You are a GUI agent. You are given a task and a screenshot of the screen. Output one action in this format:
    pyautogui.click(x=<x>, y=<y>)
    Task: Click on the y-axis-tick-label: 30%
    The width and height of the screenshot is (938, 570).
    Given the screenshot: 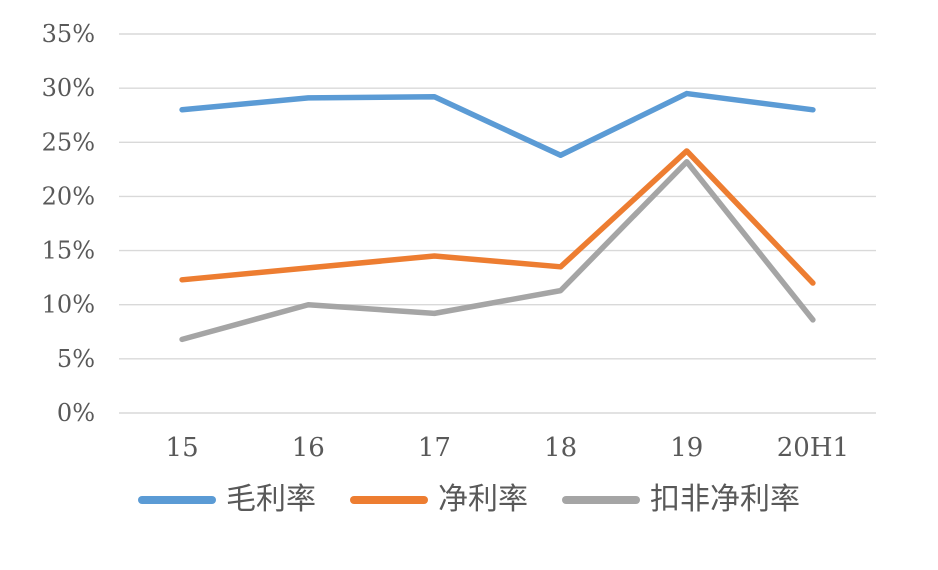 What is the action you would take?
    pyautogui.click(x=68, y=88)
    